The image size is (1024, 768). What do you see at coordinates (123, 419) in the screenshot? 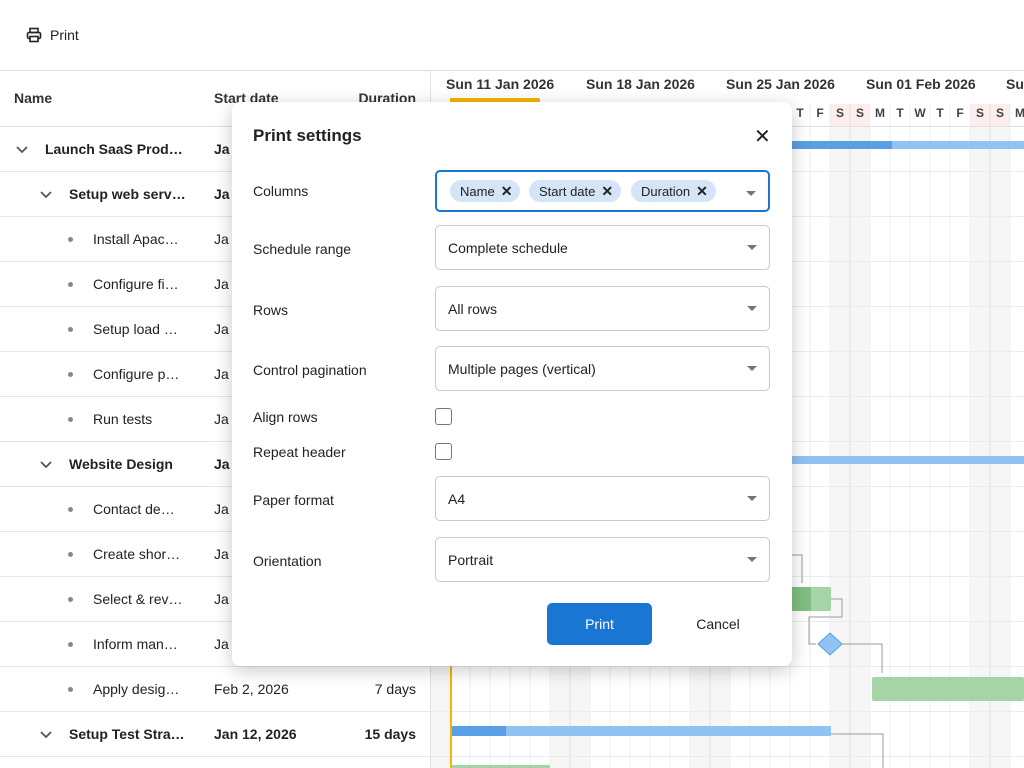
I see `task-name: Run tests` at bounding box center [123, 419].